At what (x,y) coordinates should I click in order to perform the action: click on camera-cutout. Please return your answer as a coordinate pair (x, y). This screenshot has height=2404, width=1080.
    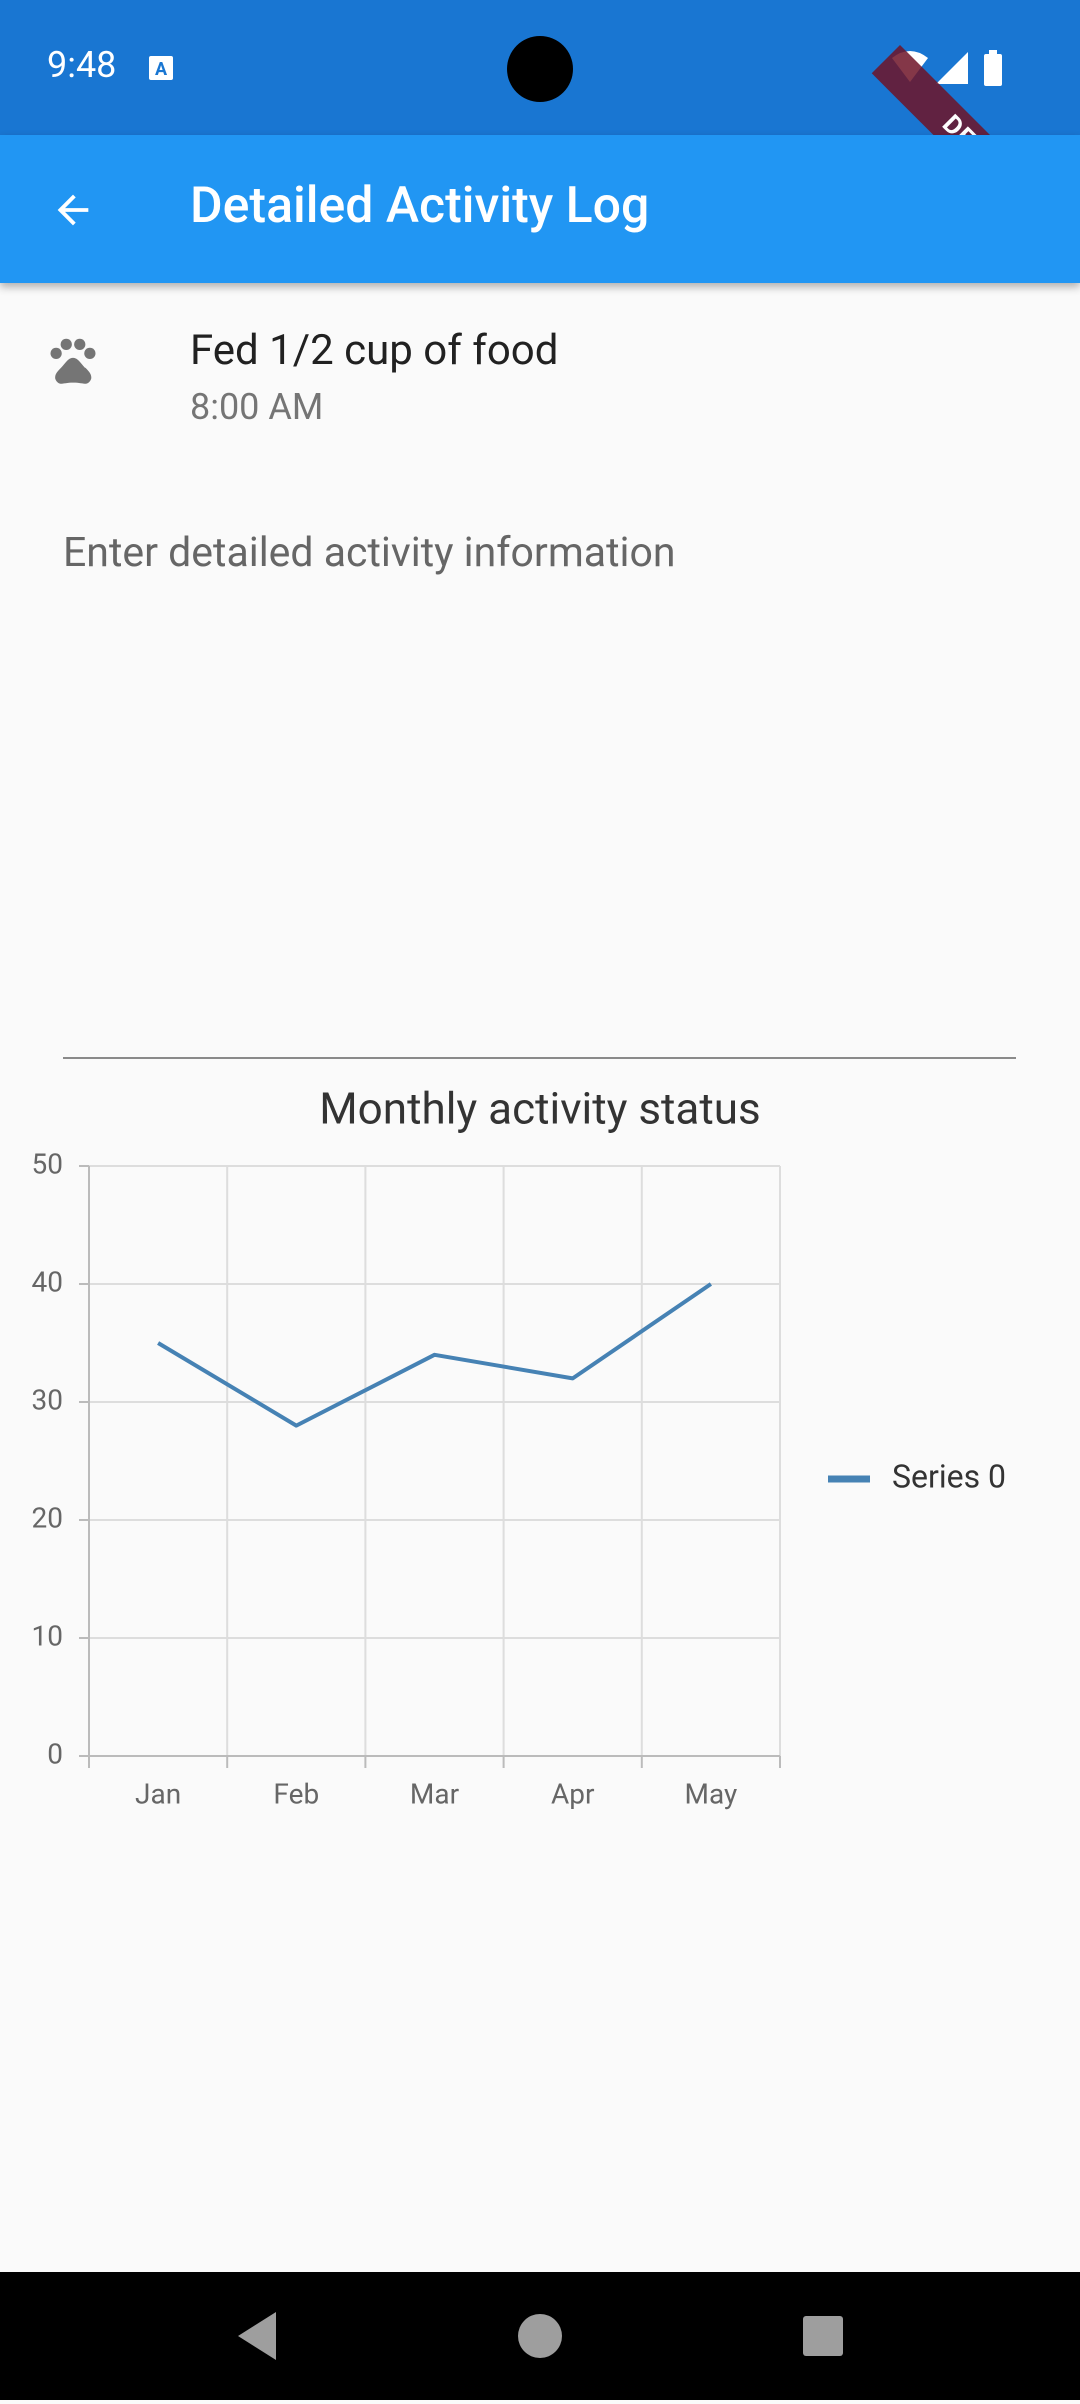
    Looking at the image, I should click on (540, 69).